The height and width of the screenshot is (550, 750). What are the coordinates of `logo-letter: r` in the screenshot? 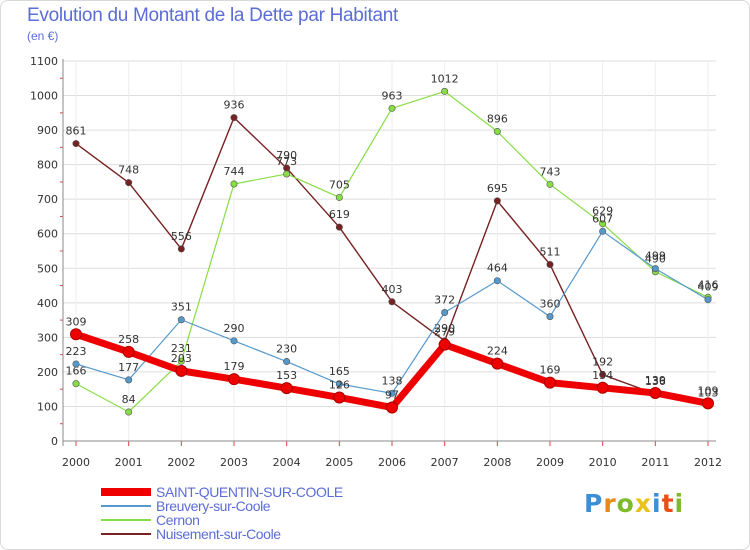 It's located at (610, 503).